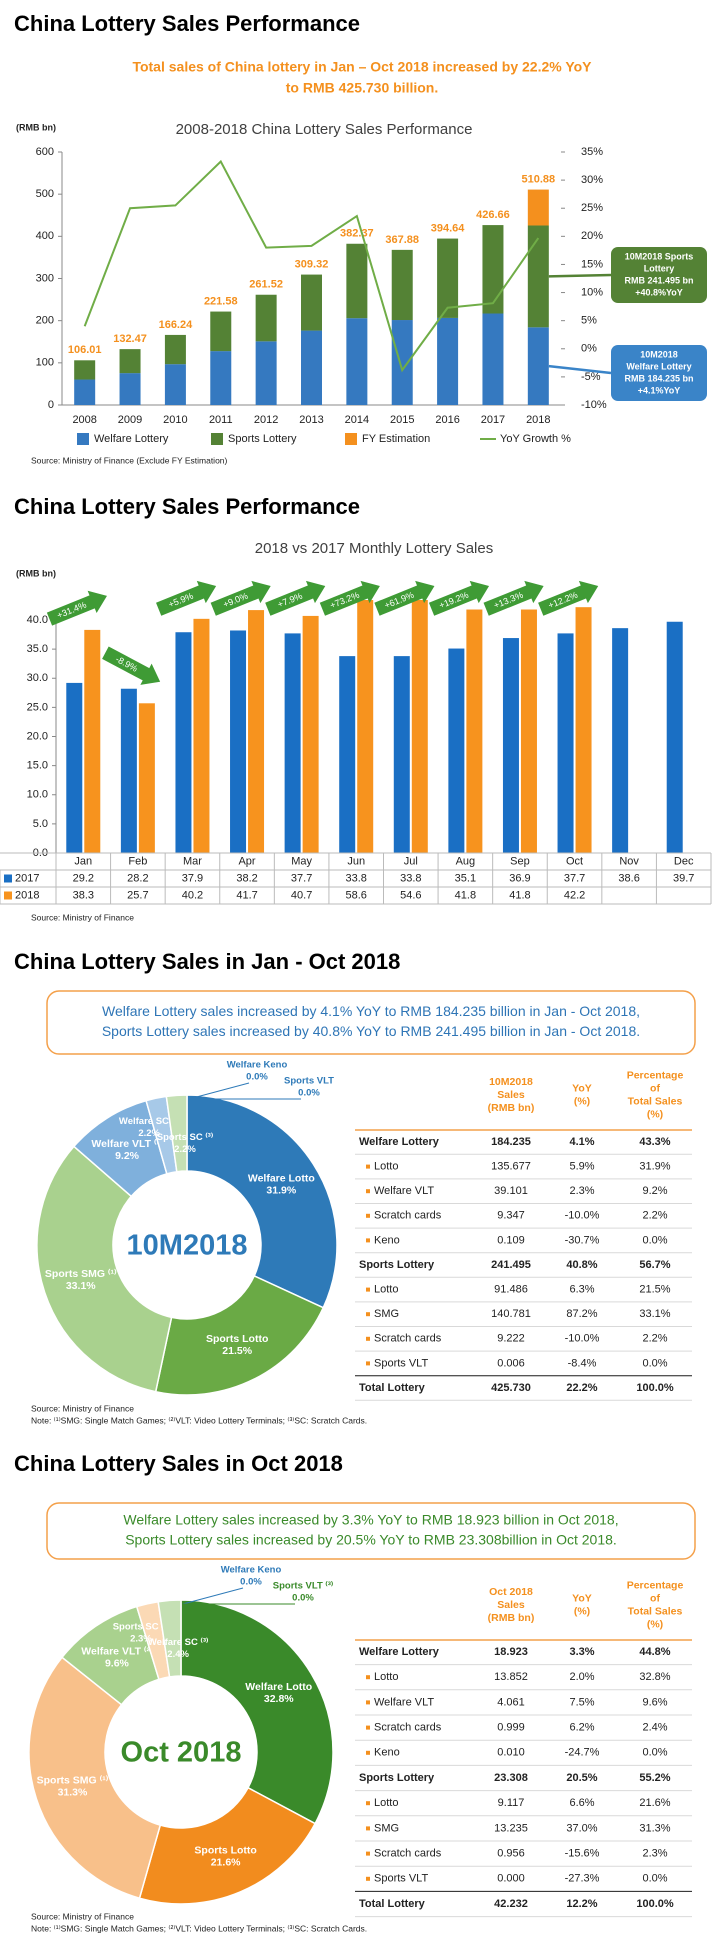  Describe the element at coordinates (511, 1265) in the screenshot. I see `table-cell: 241.495` at that location.